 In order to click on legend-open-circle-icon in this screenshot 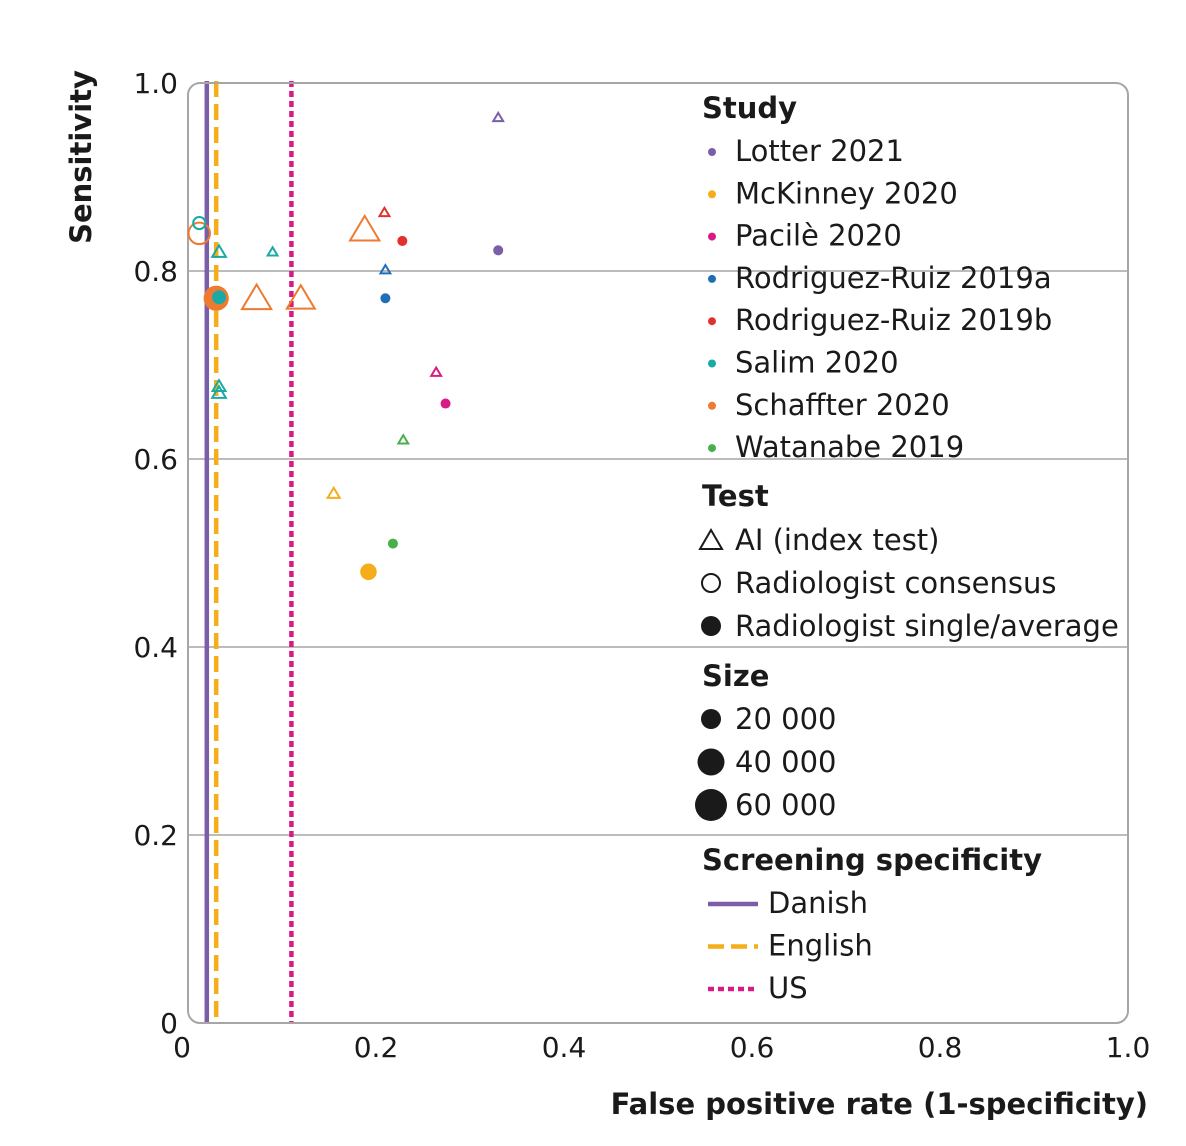, I will do `click(711, 583)`.